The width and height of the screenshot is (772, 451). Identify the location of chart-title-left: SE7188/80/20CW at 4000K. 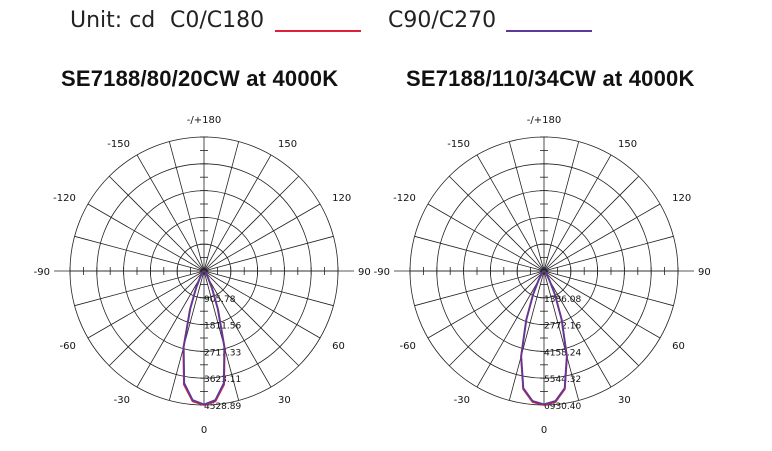
(200, 78).